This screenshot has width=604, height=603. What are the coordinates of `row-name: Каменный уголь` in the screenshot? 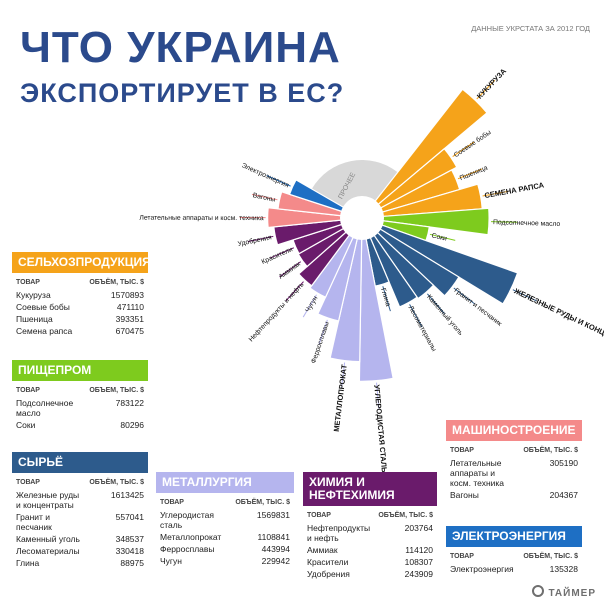 It's located at (48, 539).